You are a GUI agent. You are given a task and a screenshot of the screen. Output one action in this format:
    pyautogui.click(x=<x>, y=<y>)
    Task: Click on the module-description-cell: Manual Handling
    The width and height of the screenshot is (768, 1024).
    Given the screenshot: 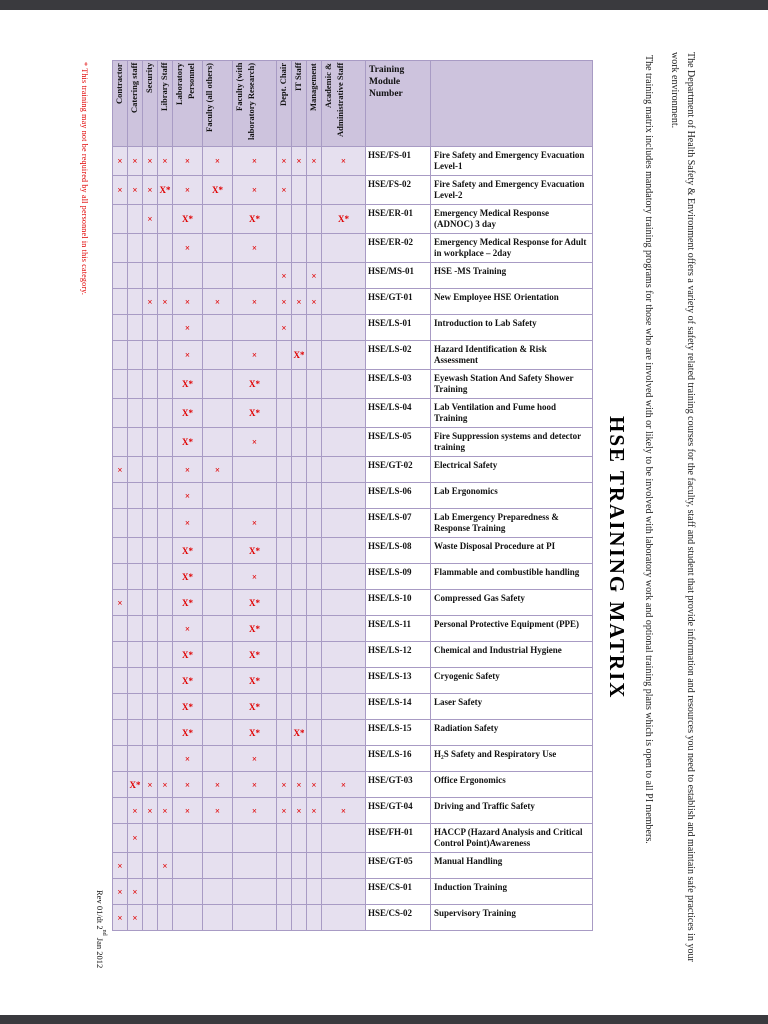 What is the action you would take?
    pyautogui.click(x=511, y=865)
    